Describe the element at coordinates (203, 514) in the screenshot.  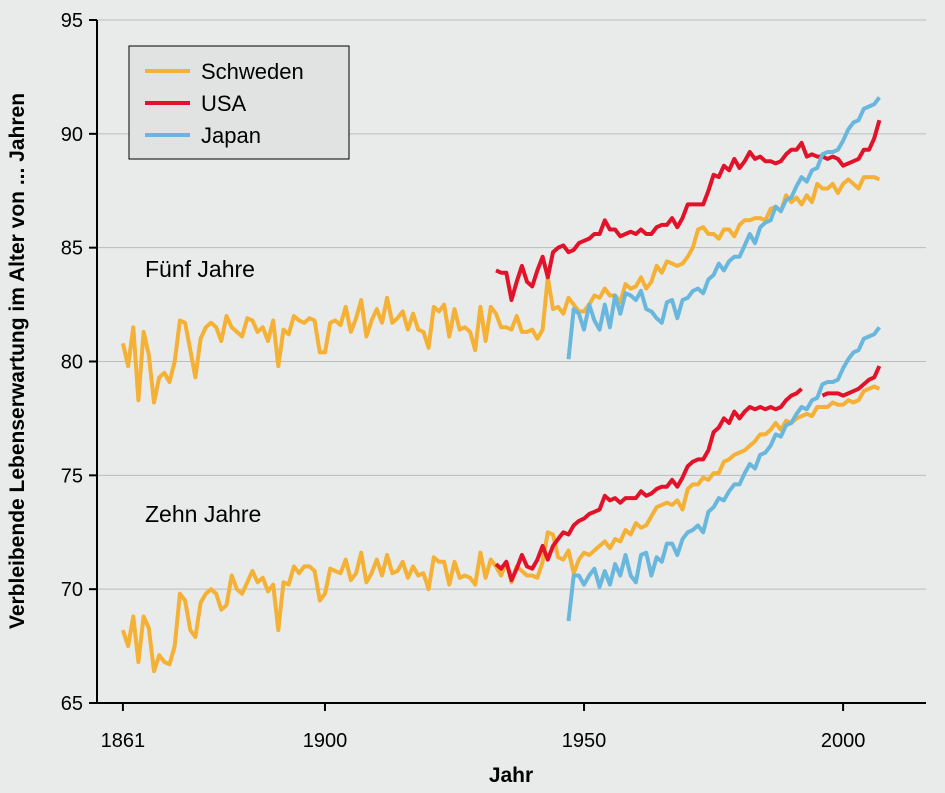
I see `annotation-ten-years: Zehn Jahre` at that location.